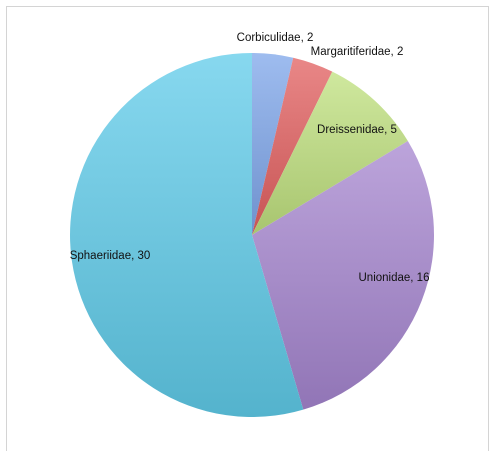 This screenshot has height=453, width=491. I want to click on slice-label-corbiculidae: Corbiculidae, 2, so click(275, 38).